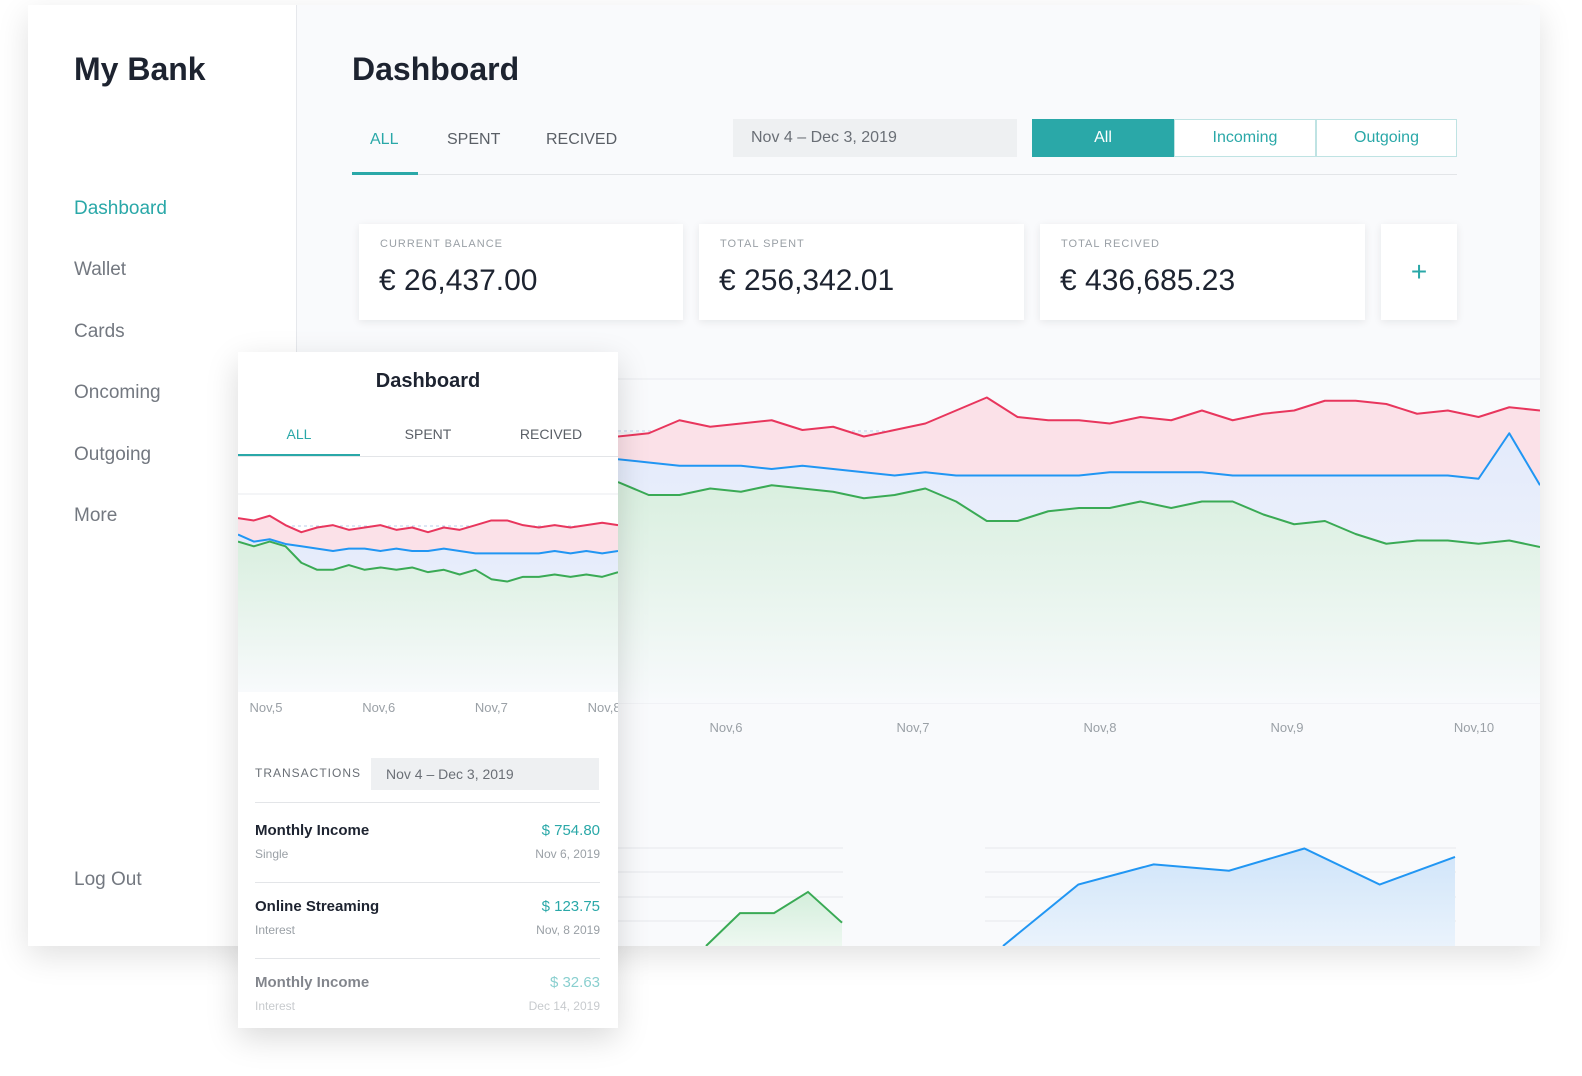 The height and width of the screenshot is (1076, 1582). Describe the element at coordinates (120, 208) in the screenshot. I see `nav-item: Dashboard` at that location.